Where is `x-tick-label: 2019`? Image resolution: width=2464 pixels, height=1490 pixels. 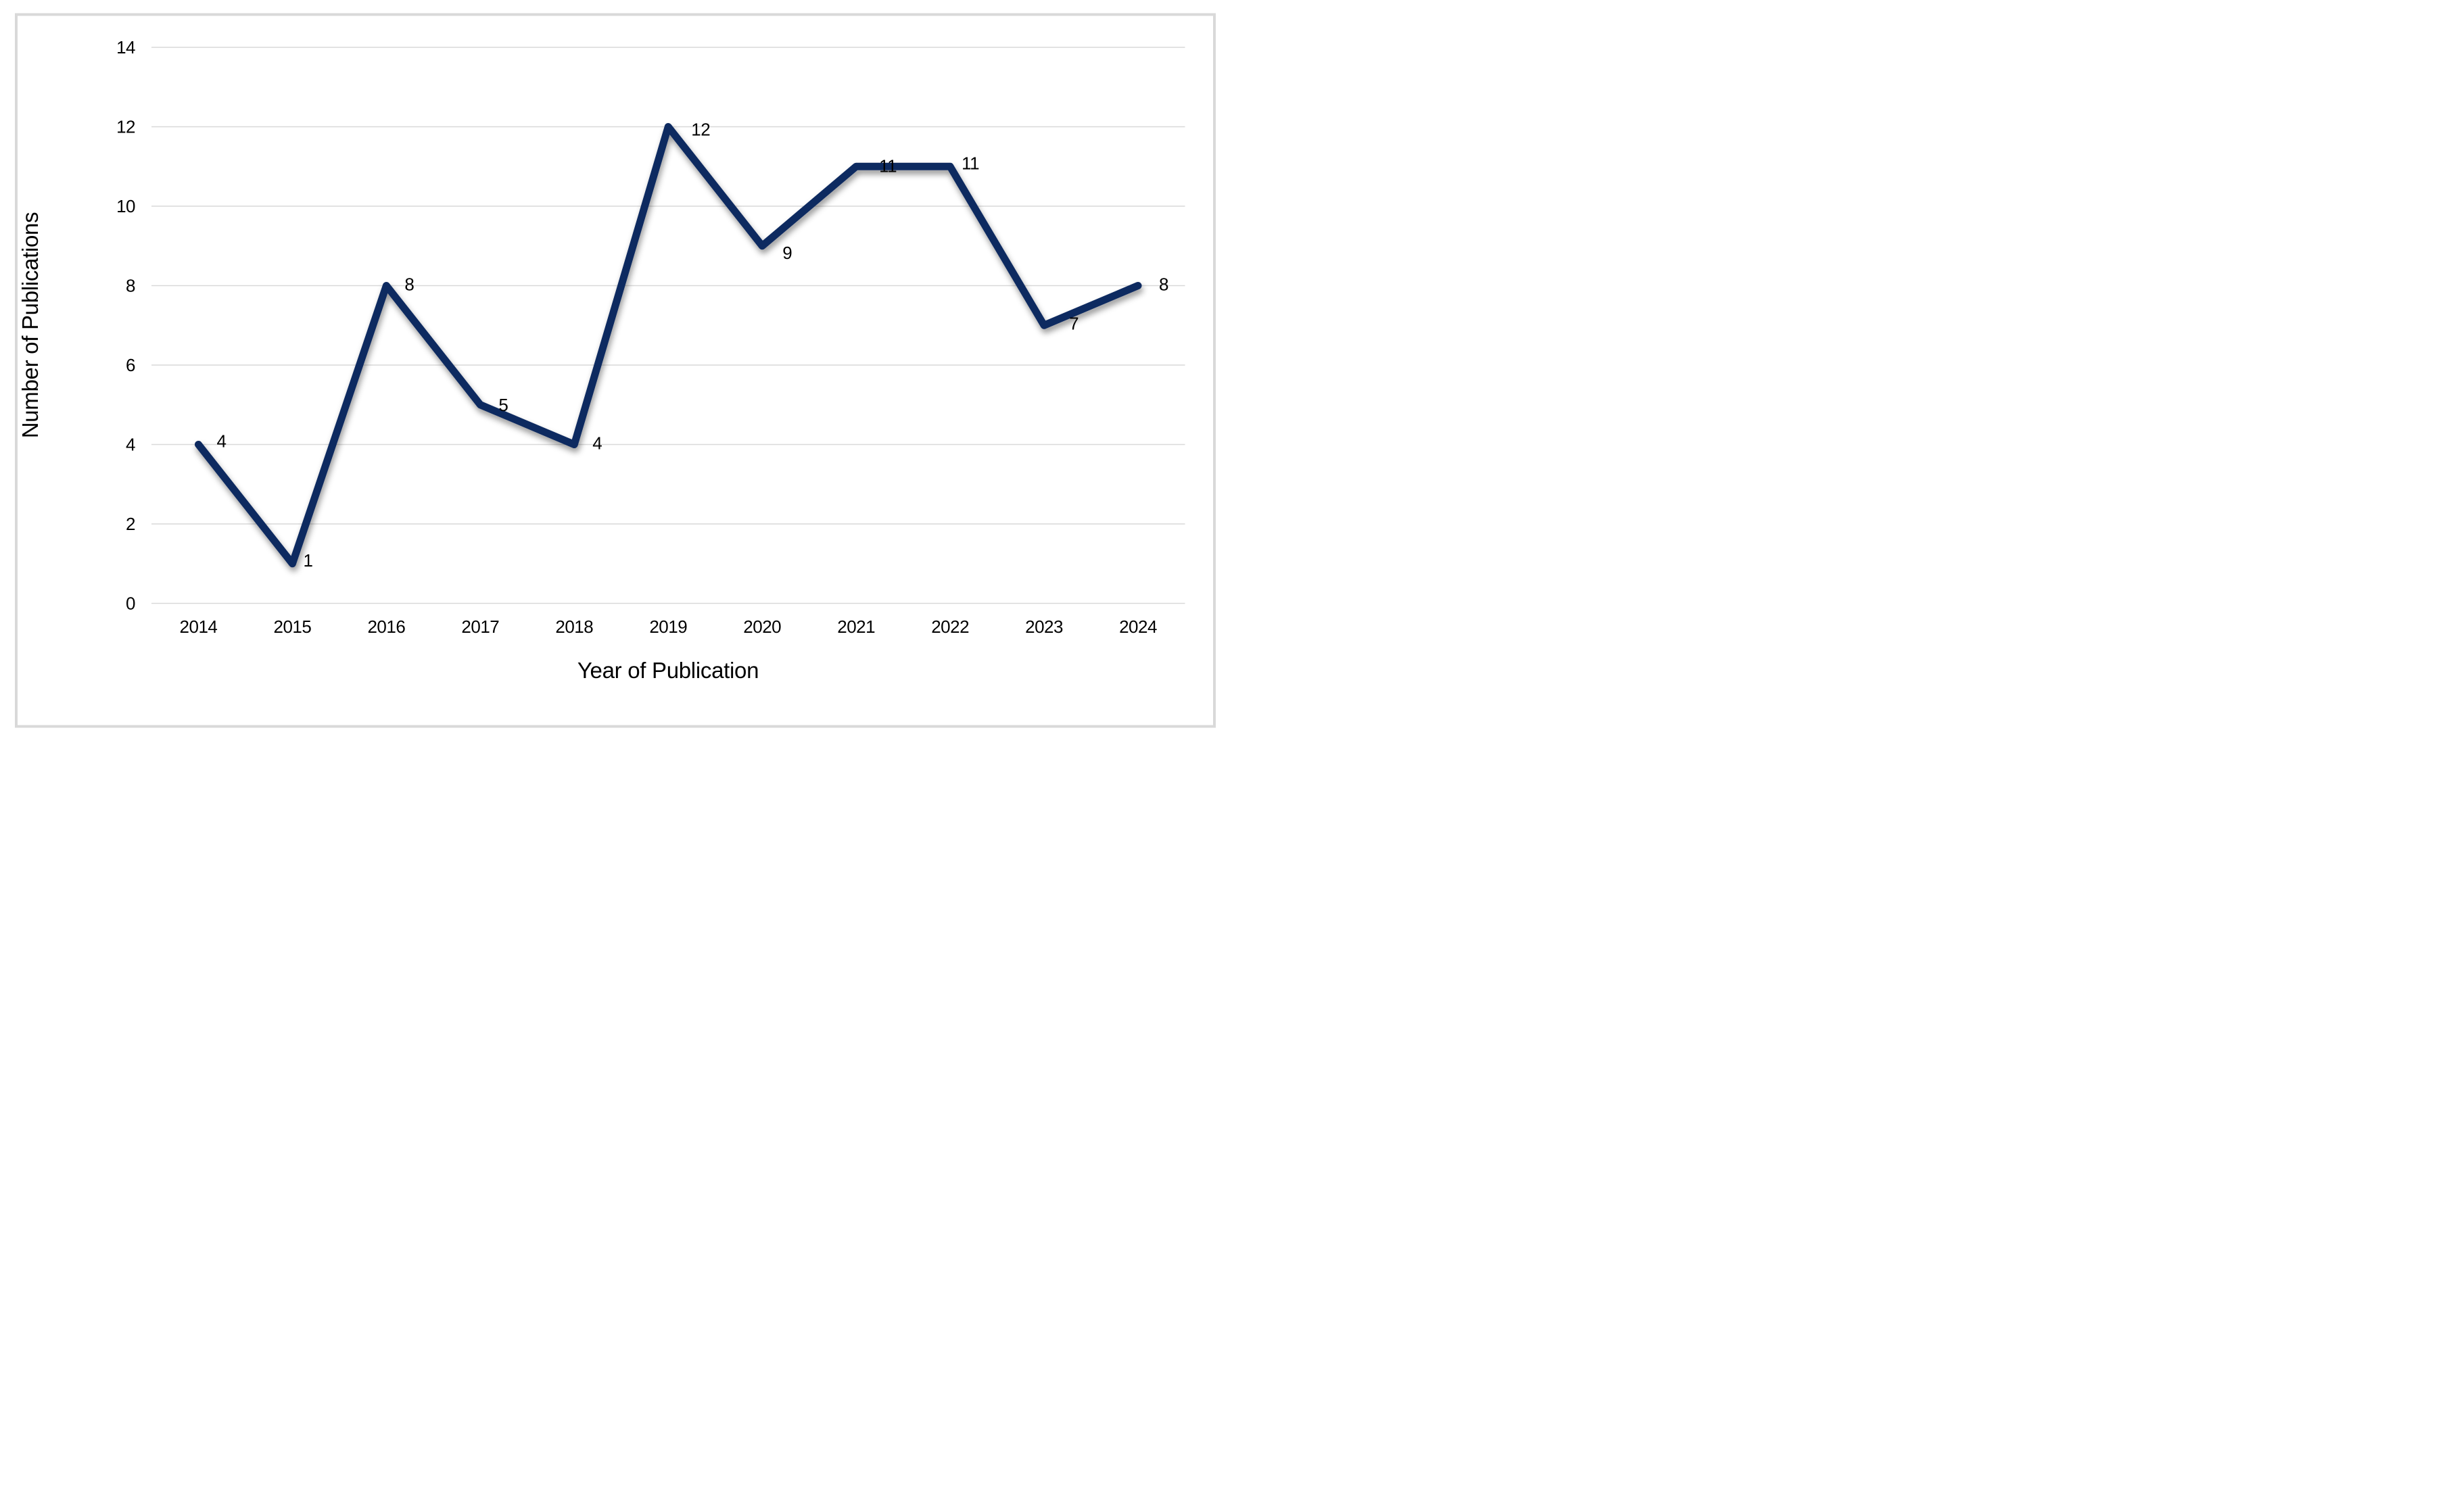
x-tick-label: 2019 is located at coordinates (668, 627).